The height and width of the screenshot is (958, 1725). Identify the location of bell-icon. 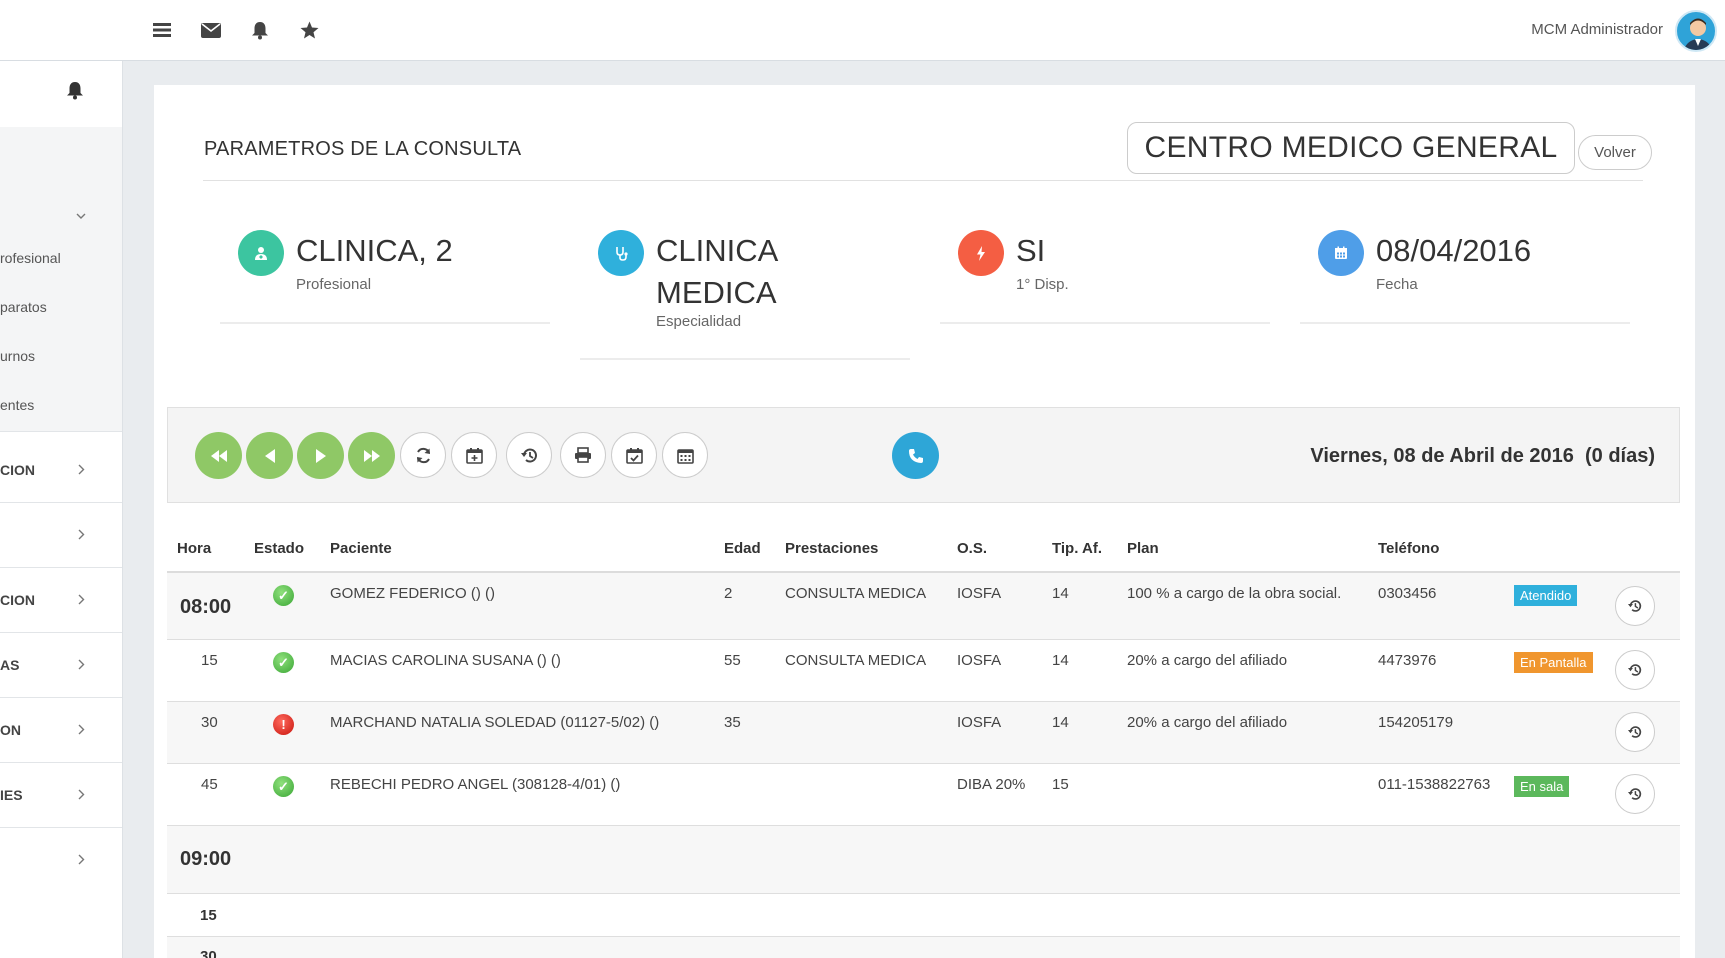
(260, 30).